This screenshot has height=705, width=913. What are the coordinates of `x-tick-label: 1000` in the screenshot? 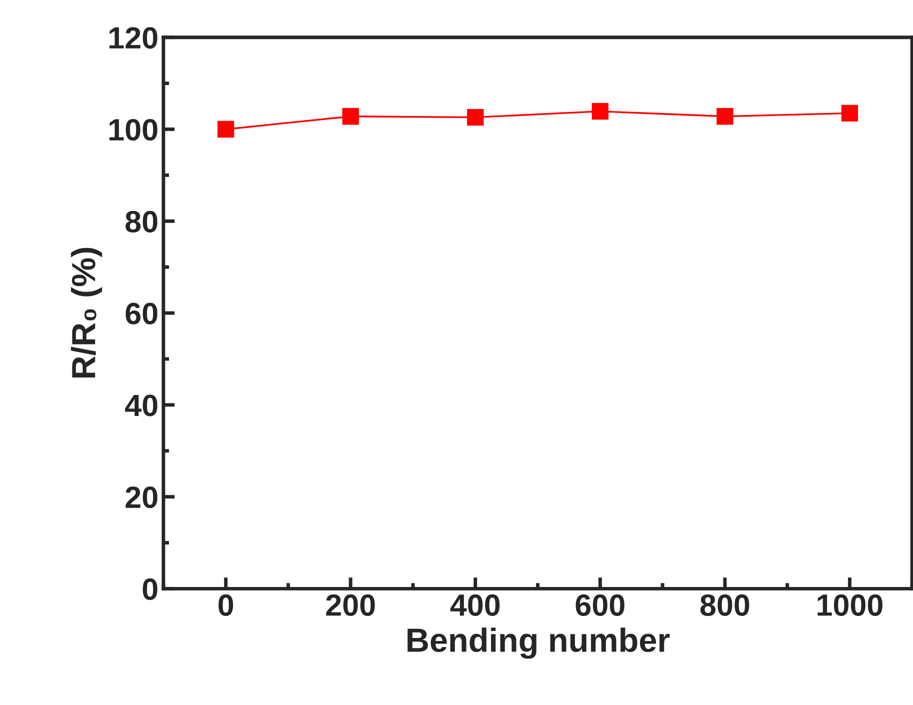 It's located at (850, 605).